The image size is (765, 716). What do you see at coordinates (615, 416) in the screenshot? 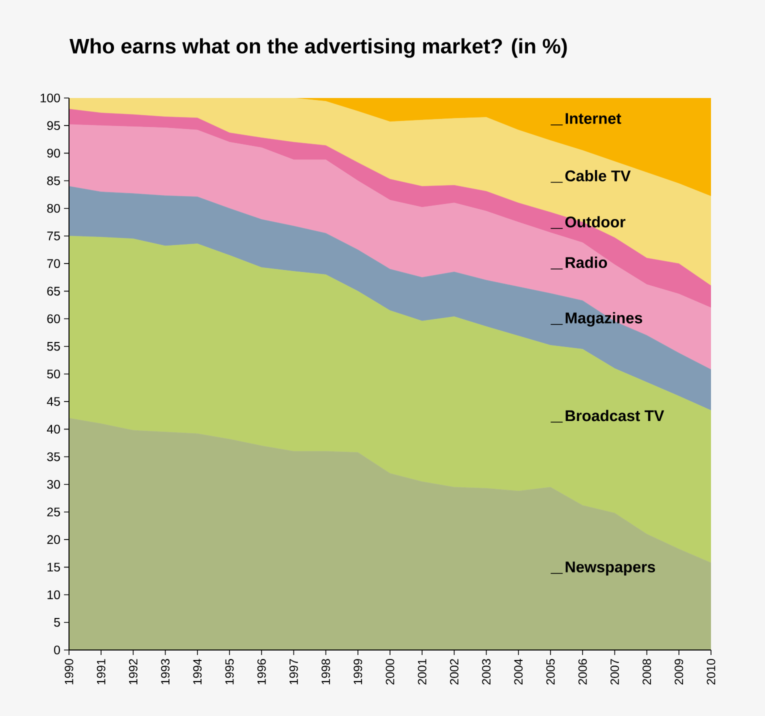
I see `series-label: Broadcast TV` at bounding box center [615, 416].